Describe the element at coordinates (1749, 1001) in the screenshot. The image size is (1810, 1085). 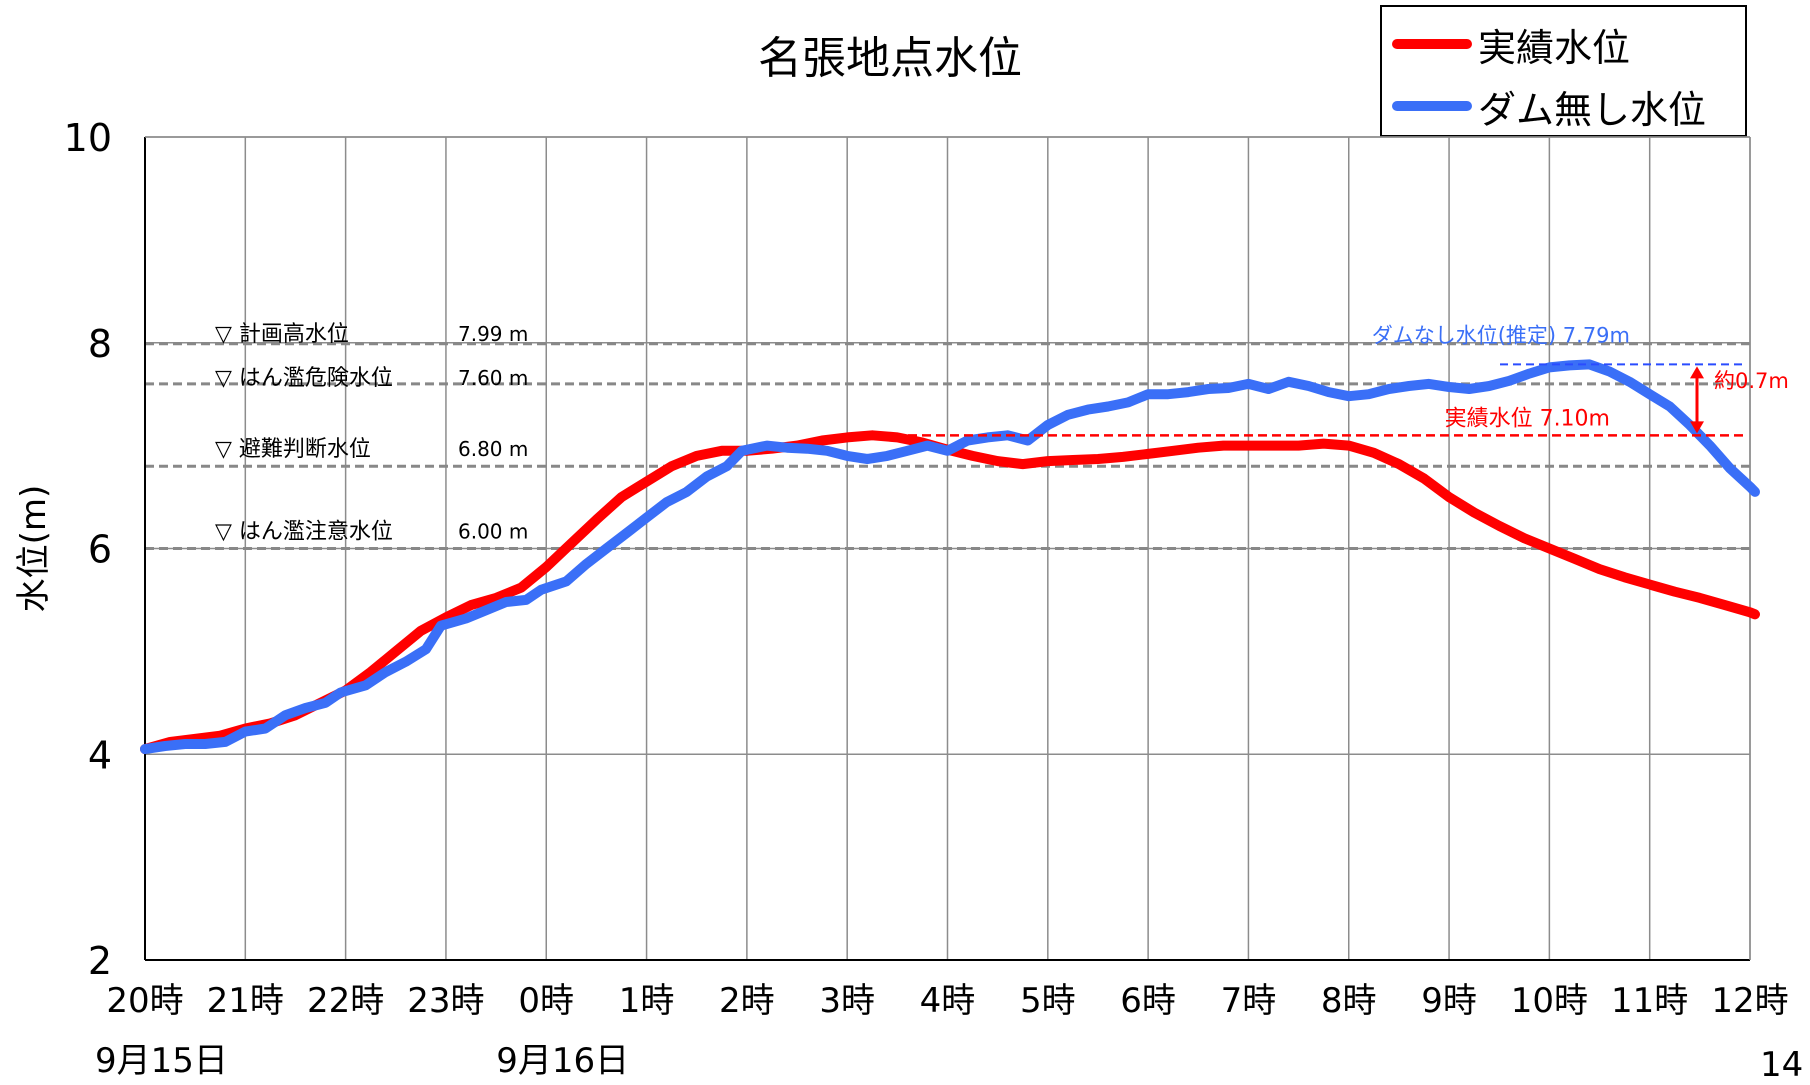
I see `x-tick-label: 12時` at that location.